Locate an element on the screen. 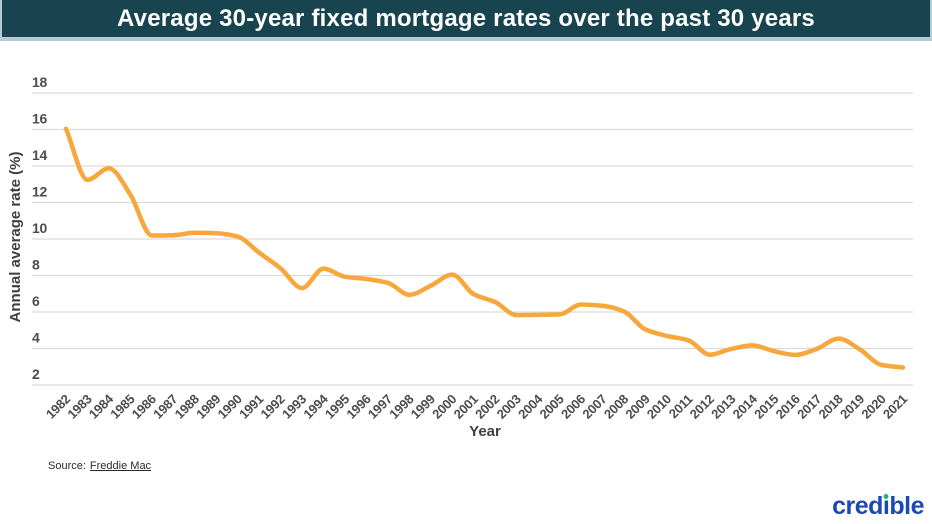  y-tick-label-2: 2 is located at coordinates (36, 374).